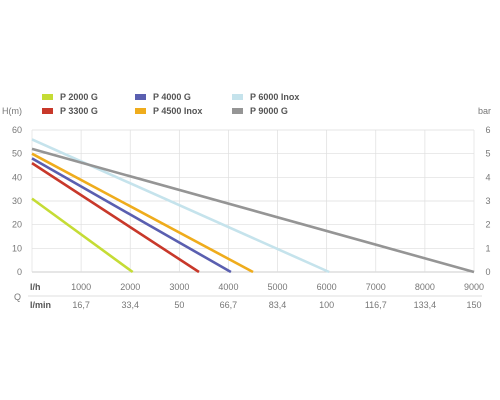  I want to click on right-axis-title: bar, so click(484, 111).